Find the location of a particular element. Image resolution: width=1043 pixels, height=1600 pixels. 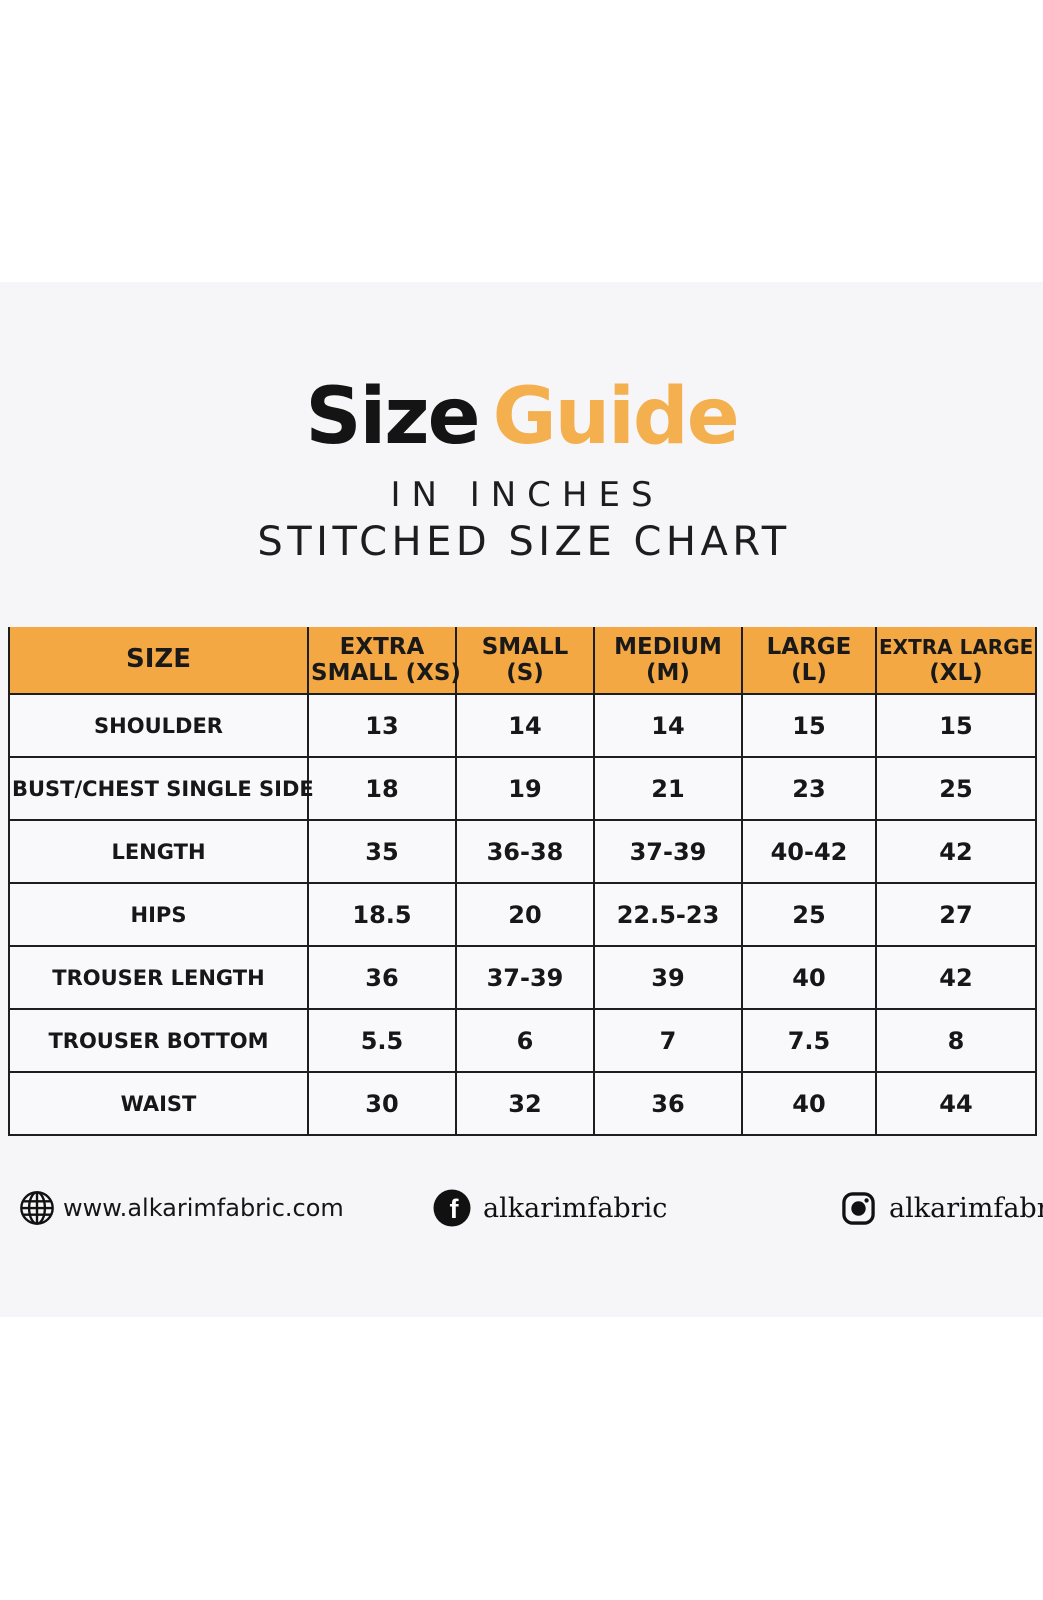

table-row: WAIST 30 32 36 40 44 is located at coordinates (522, 1103).